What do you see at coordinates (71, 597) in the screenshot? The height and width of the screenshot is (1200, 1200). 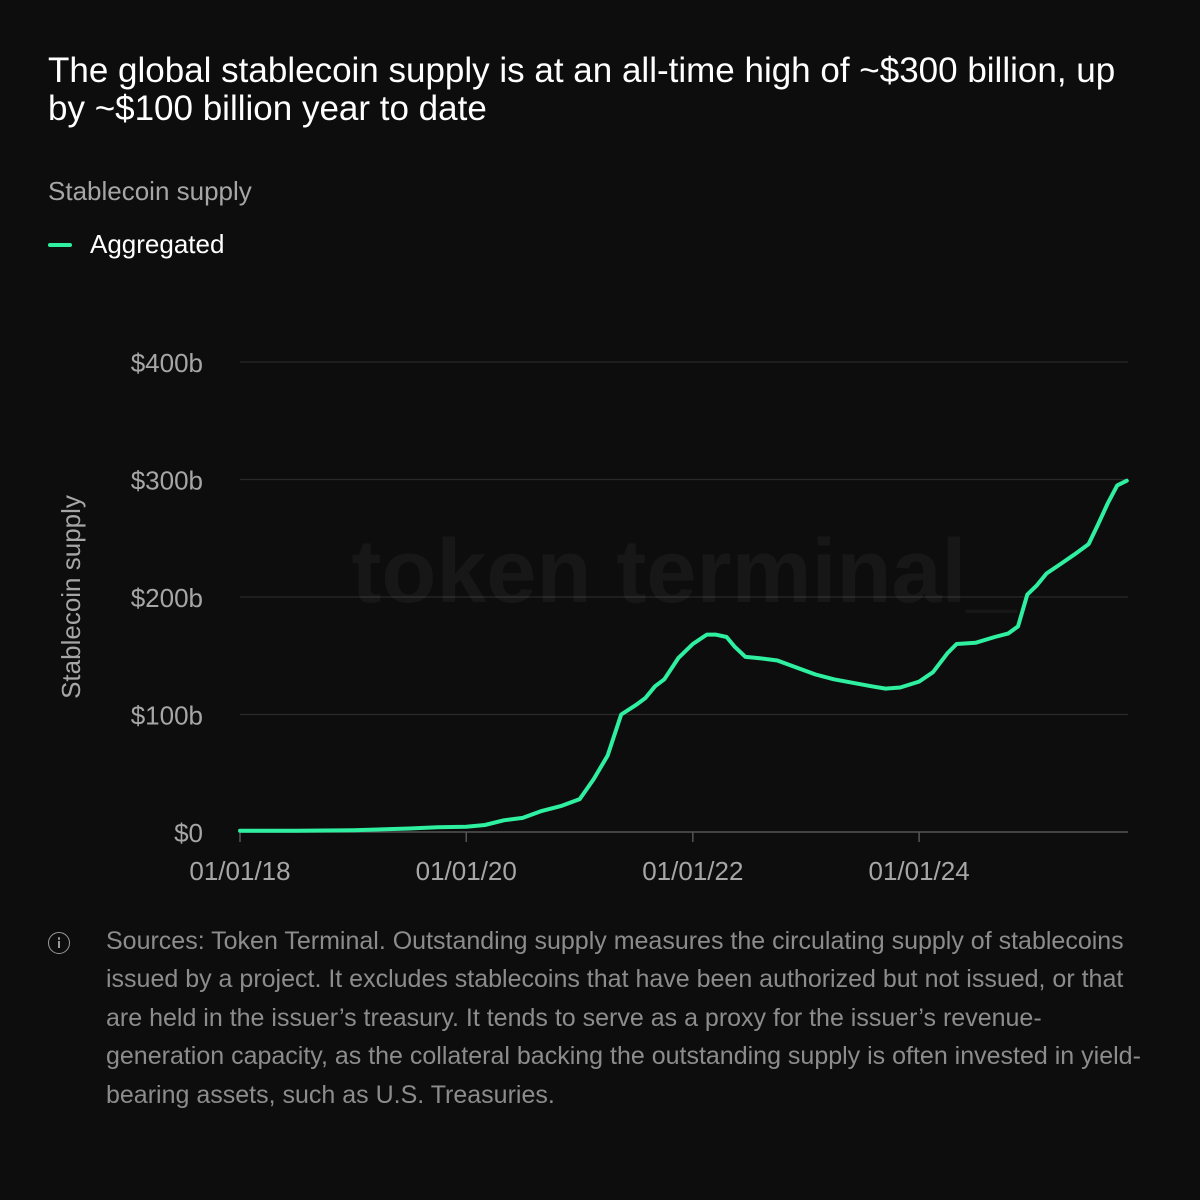 I see `y-axis-label: Stablecoin supply` at bounding box center [71, 597].